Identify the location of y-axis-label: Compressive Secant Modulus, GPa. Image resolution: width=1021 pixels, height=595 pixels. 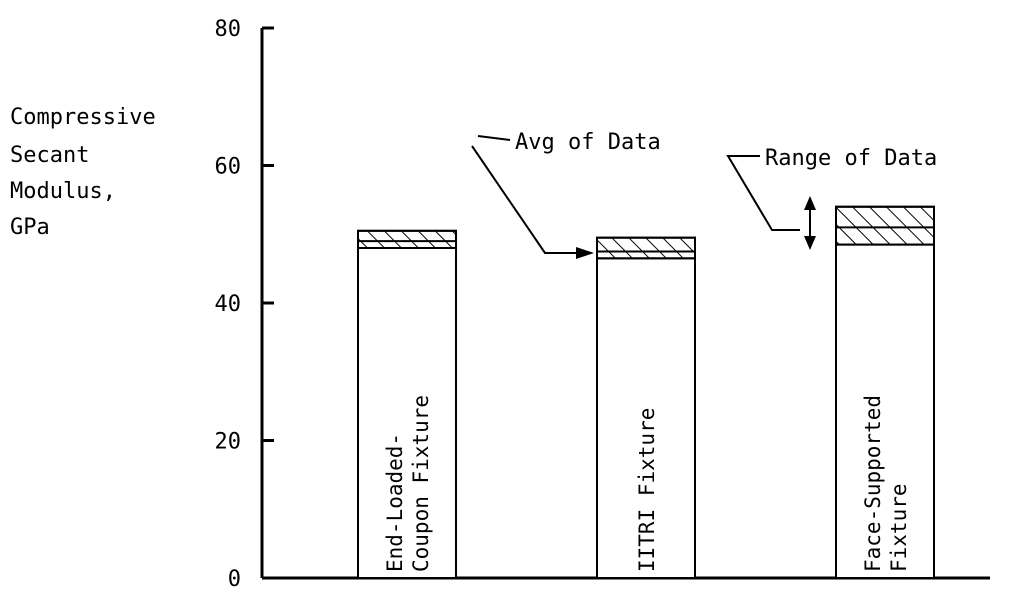
(89, 172).